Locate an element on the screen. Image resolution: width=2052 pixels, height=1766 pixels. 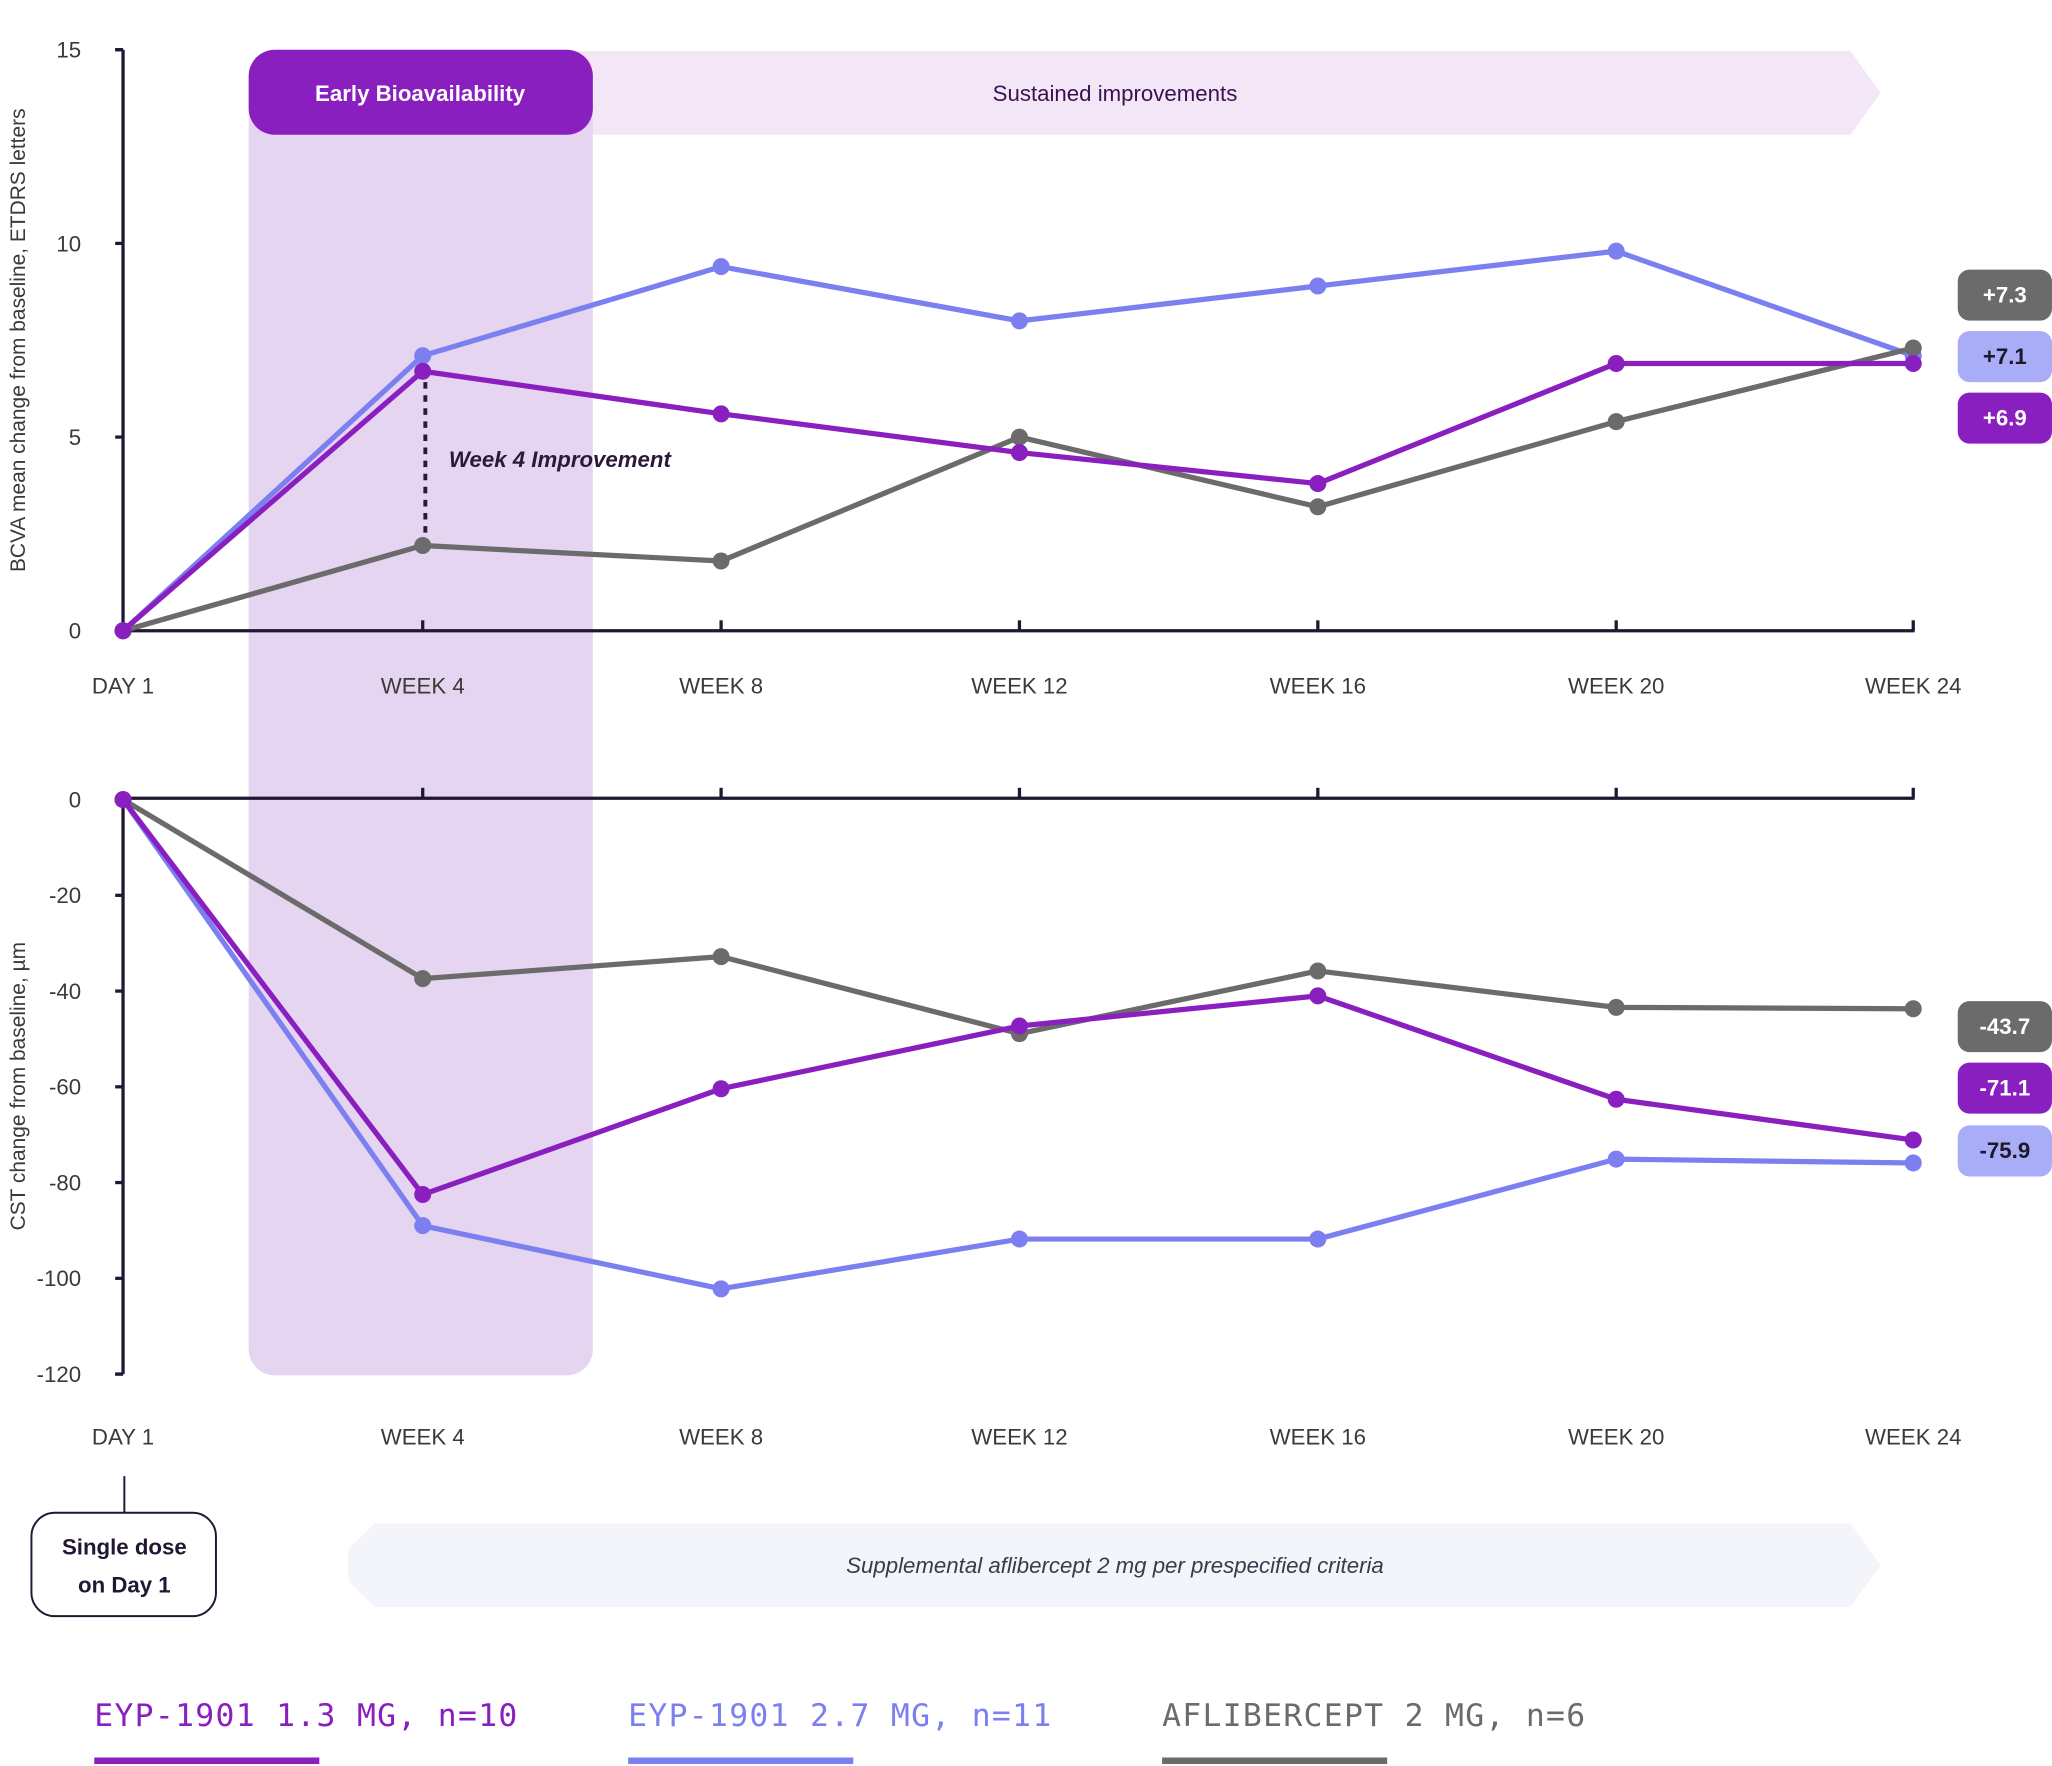
week4-improvement-label: Week 4 Improvement is located at coordinates (561, 459).